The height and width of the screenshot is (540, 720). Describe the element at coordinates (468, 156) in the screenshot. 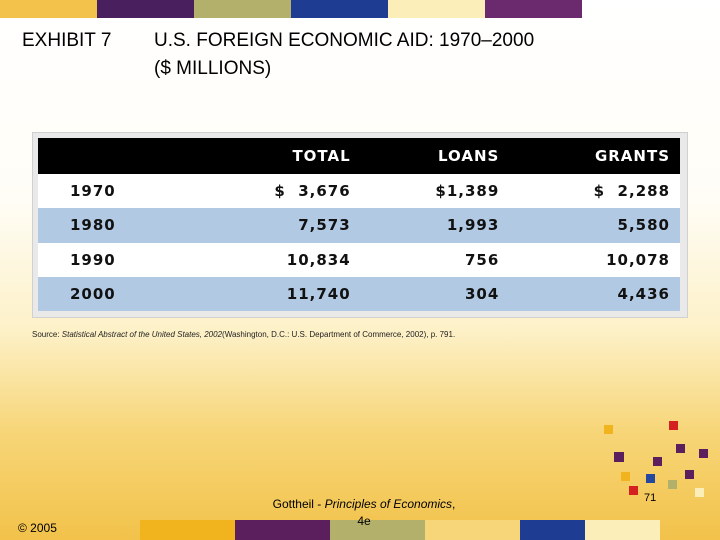

I see `header-cell: LOANS` at that location.